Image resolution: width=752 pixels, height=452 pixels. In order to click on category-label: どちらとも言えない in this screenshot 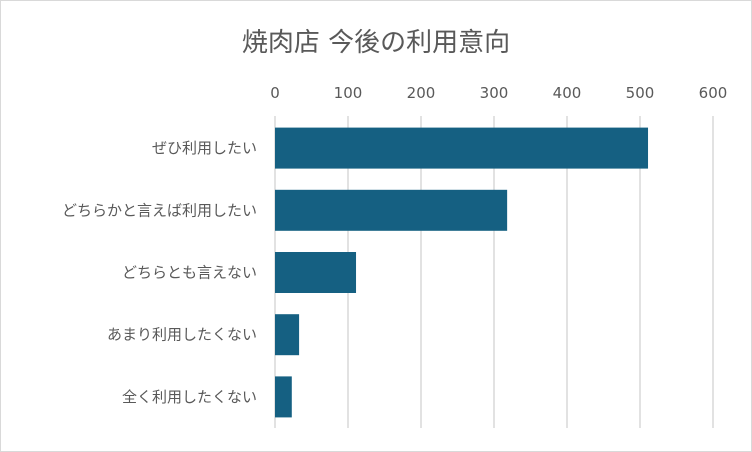, I will do `click(189, 273)`.